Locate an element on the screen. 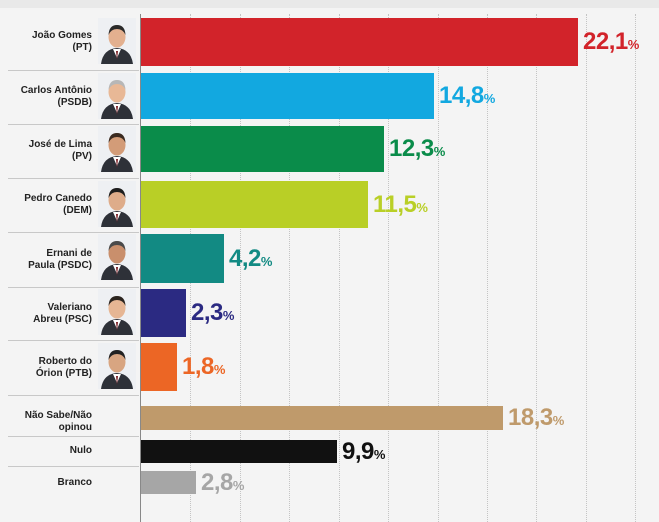 The image size is (659, 522). category-label-line: (PT) is located at coordinates (82, 47).